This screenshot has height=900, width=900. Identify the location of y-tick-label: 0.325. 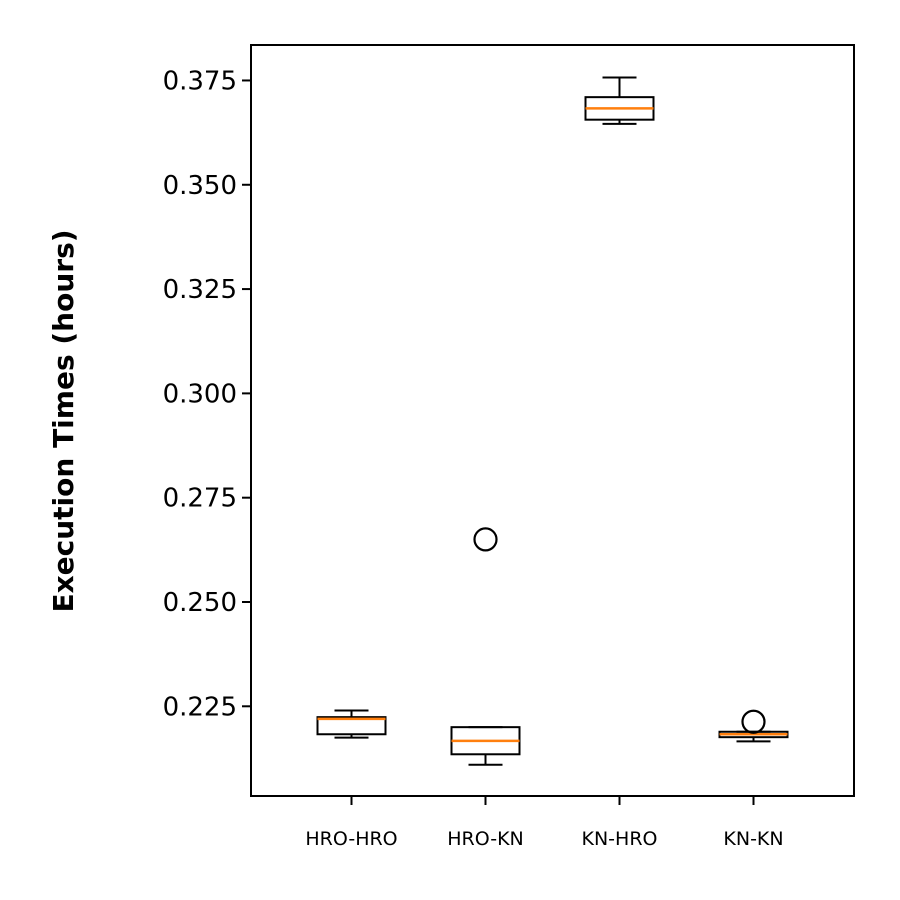
(200, 290).